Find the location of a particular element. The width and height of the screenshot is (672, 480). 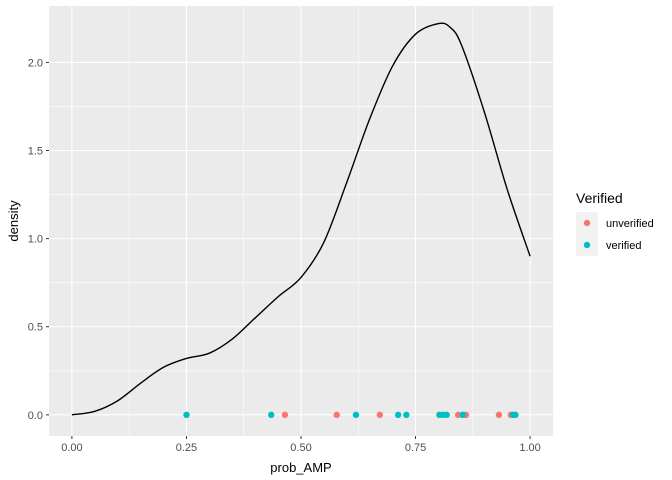

x-tick-label: 0.50 is located at coordinates (300, 448).